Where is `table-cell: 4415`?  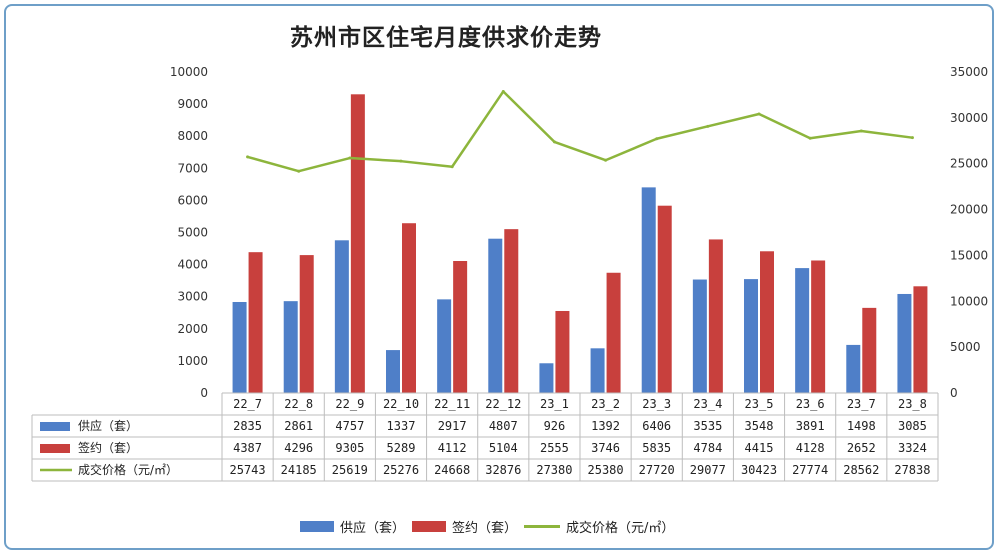 table-cell: 4415 is located at coordinates (759, 448).